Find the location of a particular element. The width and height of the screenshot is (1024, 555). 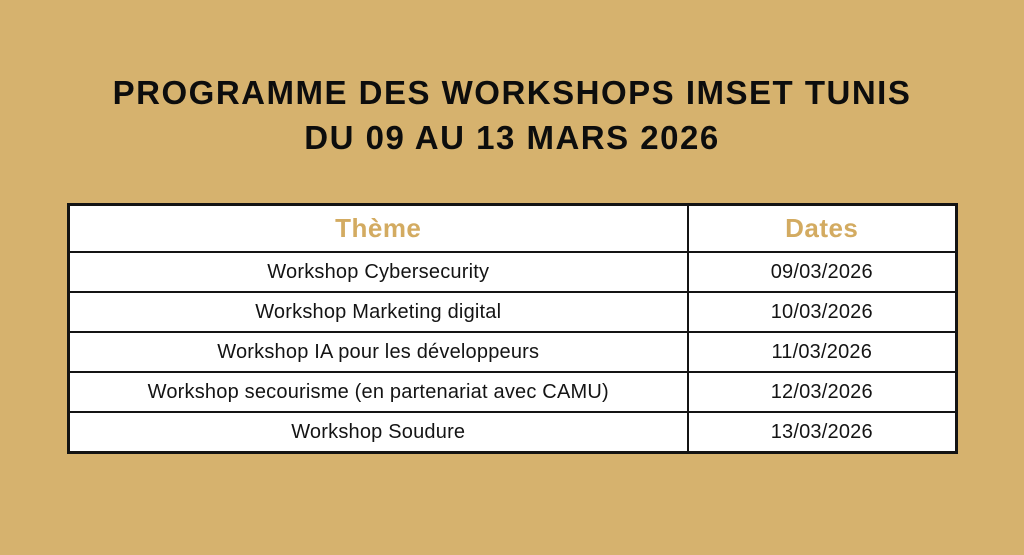

date-cell: 13/03/2026 is located at coordinates (822, 432).